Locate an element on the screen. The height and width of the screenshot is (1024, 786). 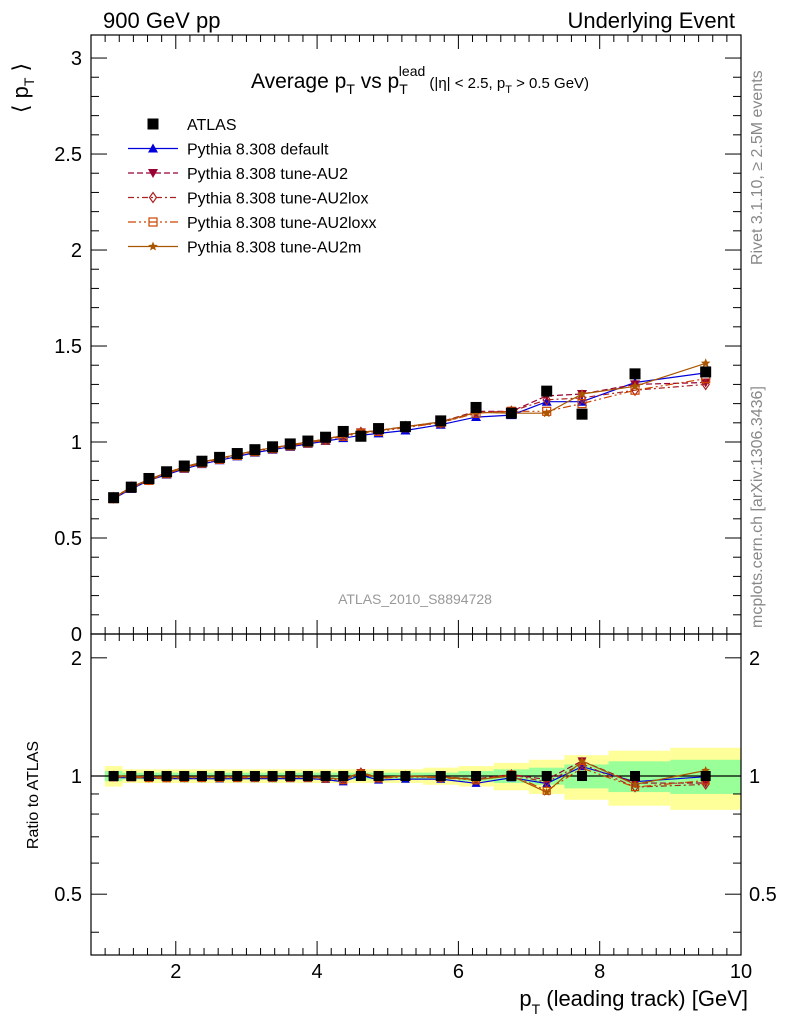
legend-label: Pythia 8.308 tune-AU2loxx is located at coordinates (281, 223).